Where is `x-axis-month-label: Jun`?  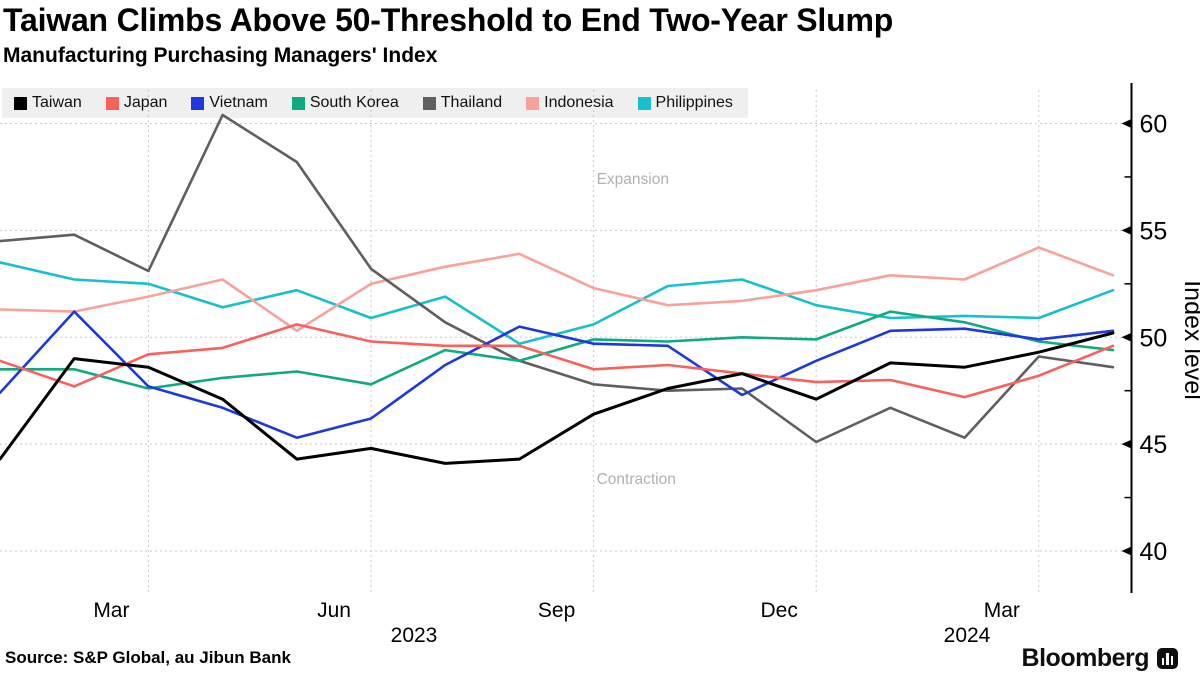
x-axis-month-label: Jun is located at coordinates (334, 610).